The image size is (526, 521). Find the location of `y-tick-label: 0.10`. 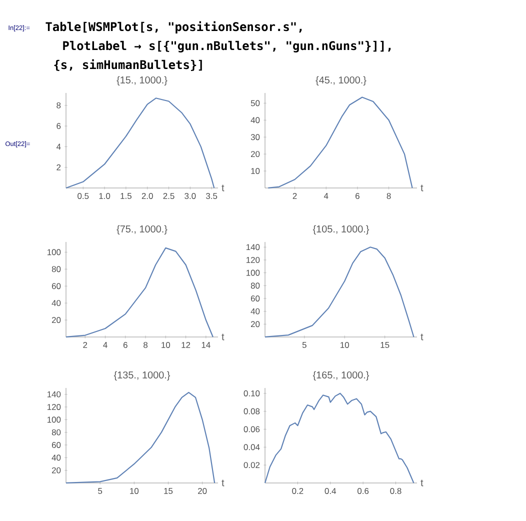

y-tick-label: 0.10 is located at coordinates (252, 393).